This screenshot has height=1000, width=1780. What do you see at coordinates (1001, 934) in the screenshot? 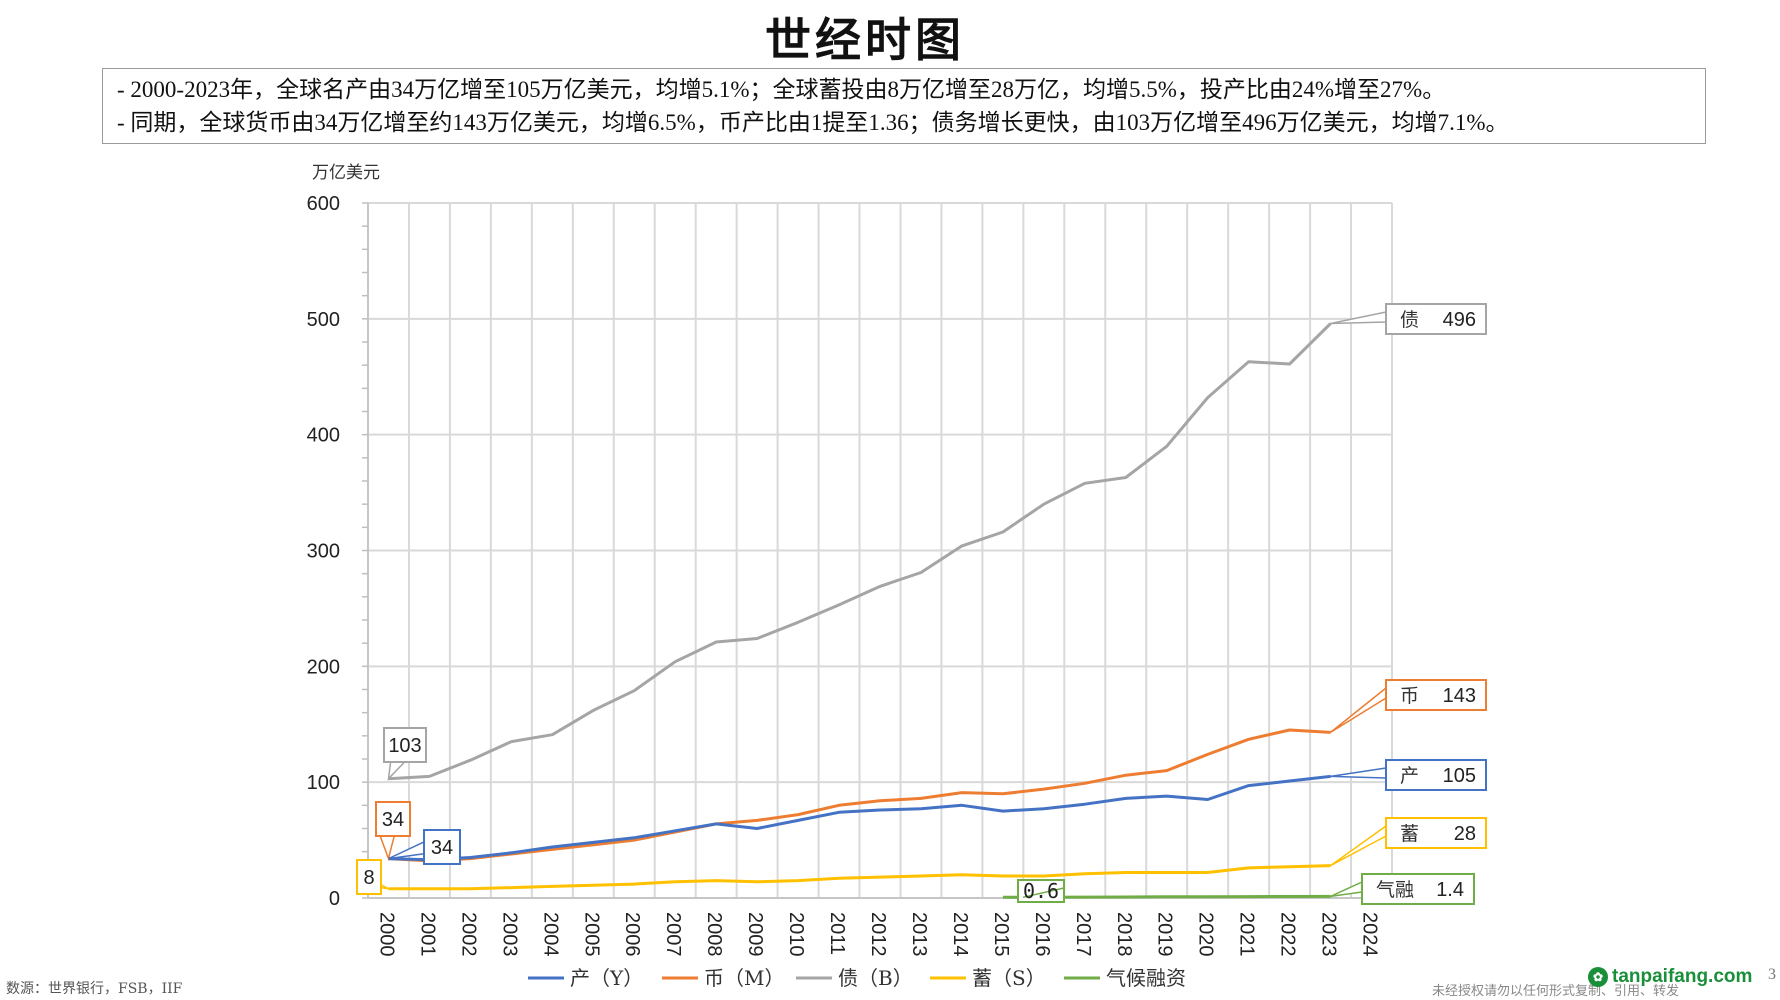
I see `x-tick-label: 2015` at bounding box center [1001, 934].